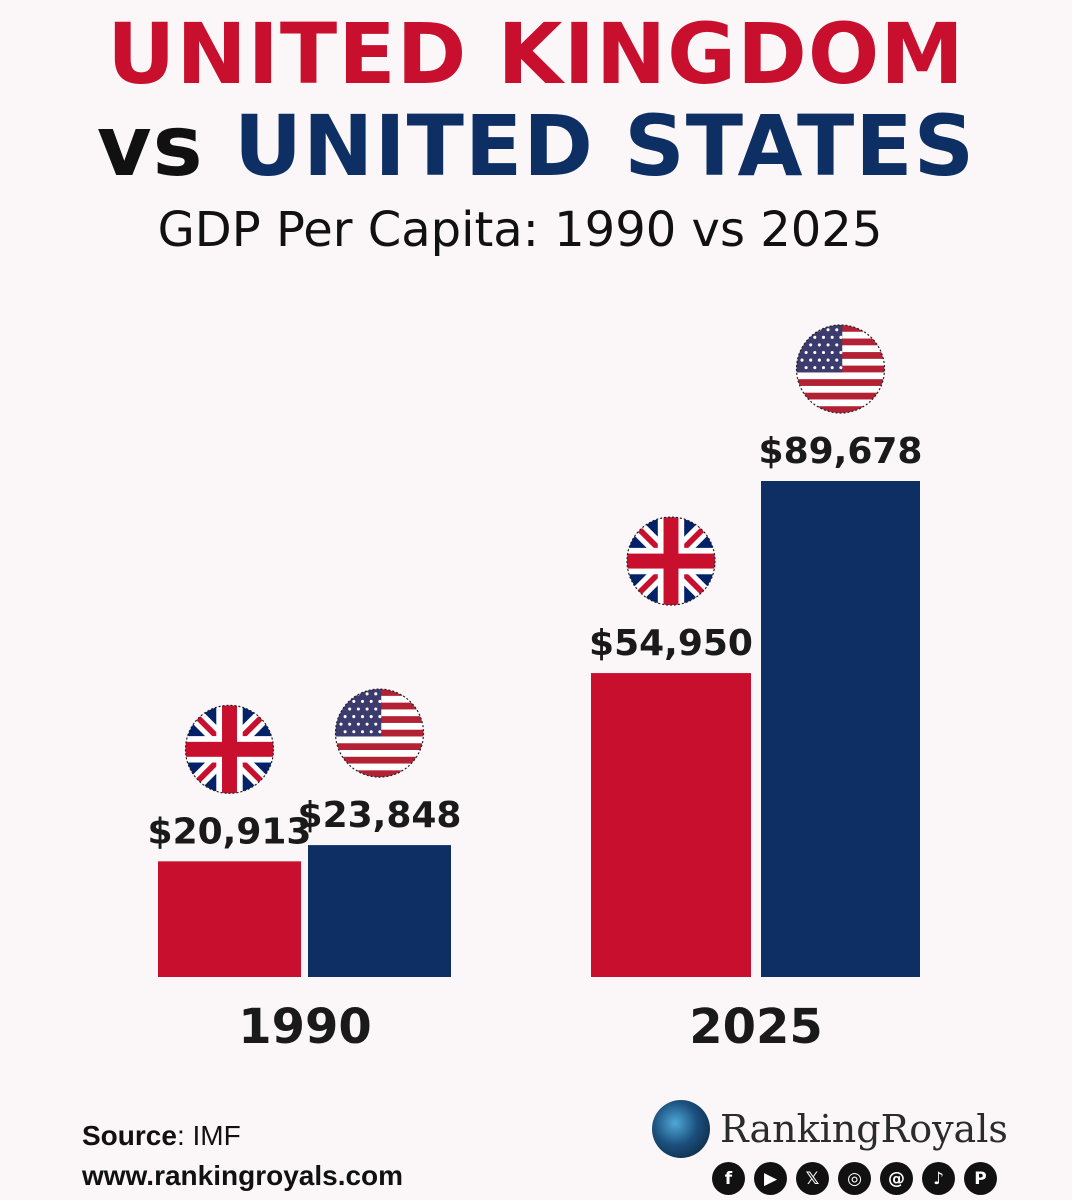  I want to click on data-label-uk-2025: $54,950, so click(671, 643).